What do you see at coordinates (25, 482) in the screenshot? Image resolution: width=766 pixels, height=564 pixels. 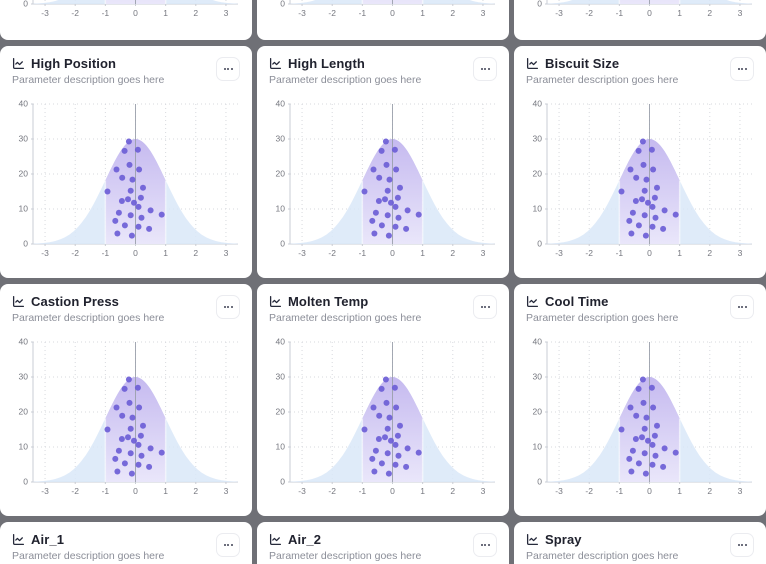 I see `y-tick-label: 0` at bounding box center [25, 482].